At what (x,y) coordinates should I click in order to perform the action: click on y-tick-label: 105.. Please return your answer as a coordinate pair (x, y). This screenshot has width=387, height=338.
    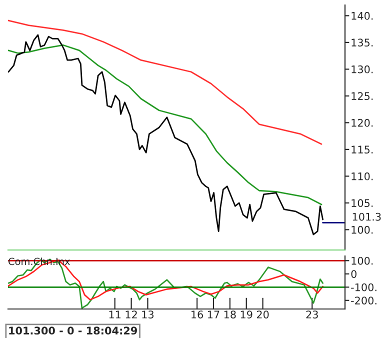
    Looking at the image, I should click on (362, 203).